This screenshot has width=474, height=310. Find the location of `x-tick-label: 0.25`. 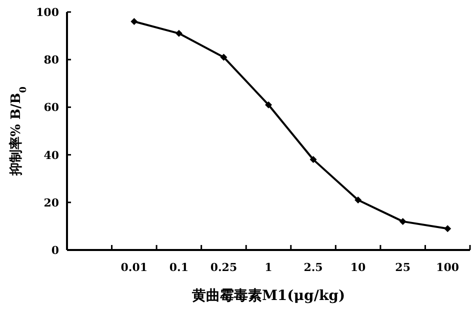

x-tick-label: 0.25 is located at coordinates (224, 267).